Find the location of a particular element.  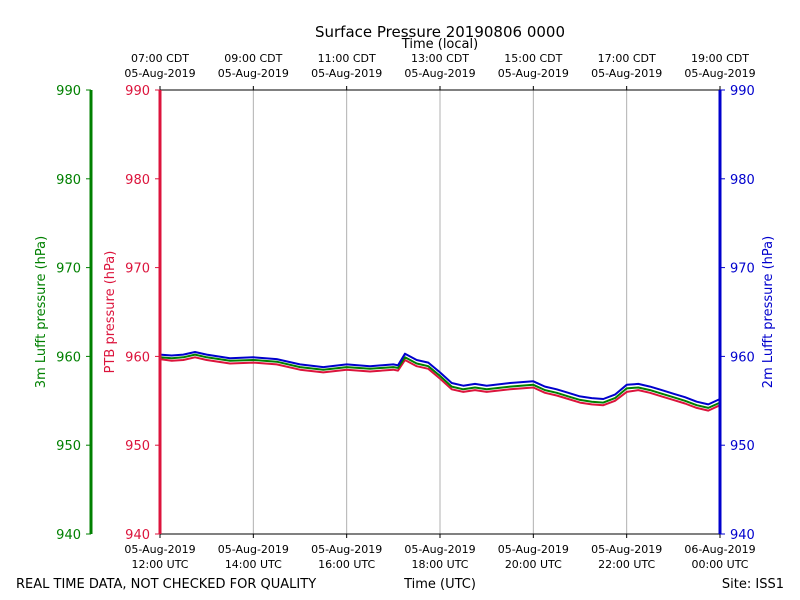

top-tick-label-time: 19:00 CDT is located at coordinates (720, 58).